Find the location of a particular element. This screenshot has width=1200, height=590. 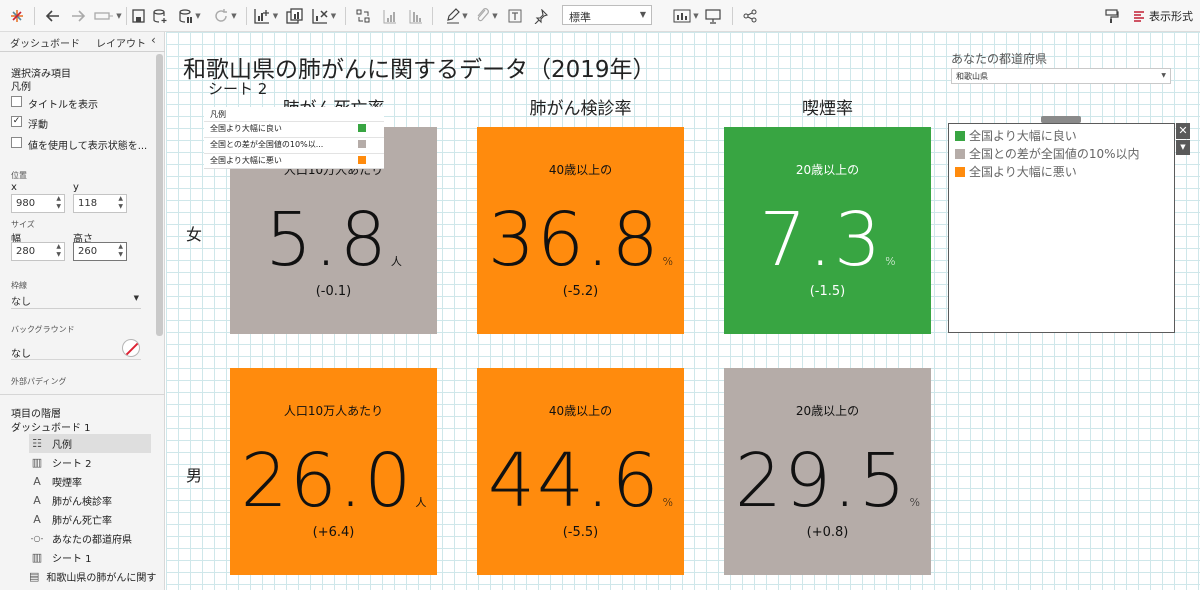

show-title-checkbox is located at coordinates (16, 101).